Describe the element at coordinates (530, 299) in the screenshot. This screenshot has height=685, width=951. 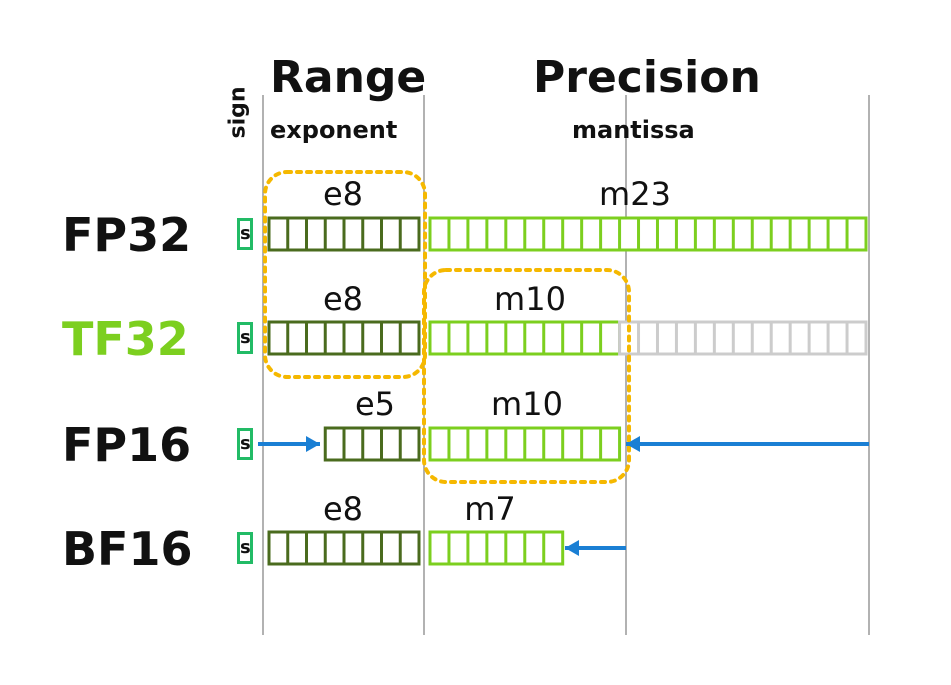
I see `man-label-tf32: m10` at that location.